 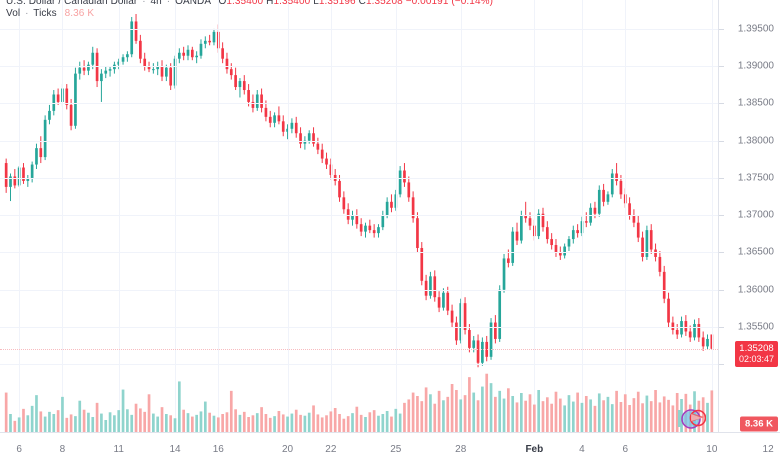 I want to click on price-axis-label: 1.39500, so click(x=755, y=29).